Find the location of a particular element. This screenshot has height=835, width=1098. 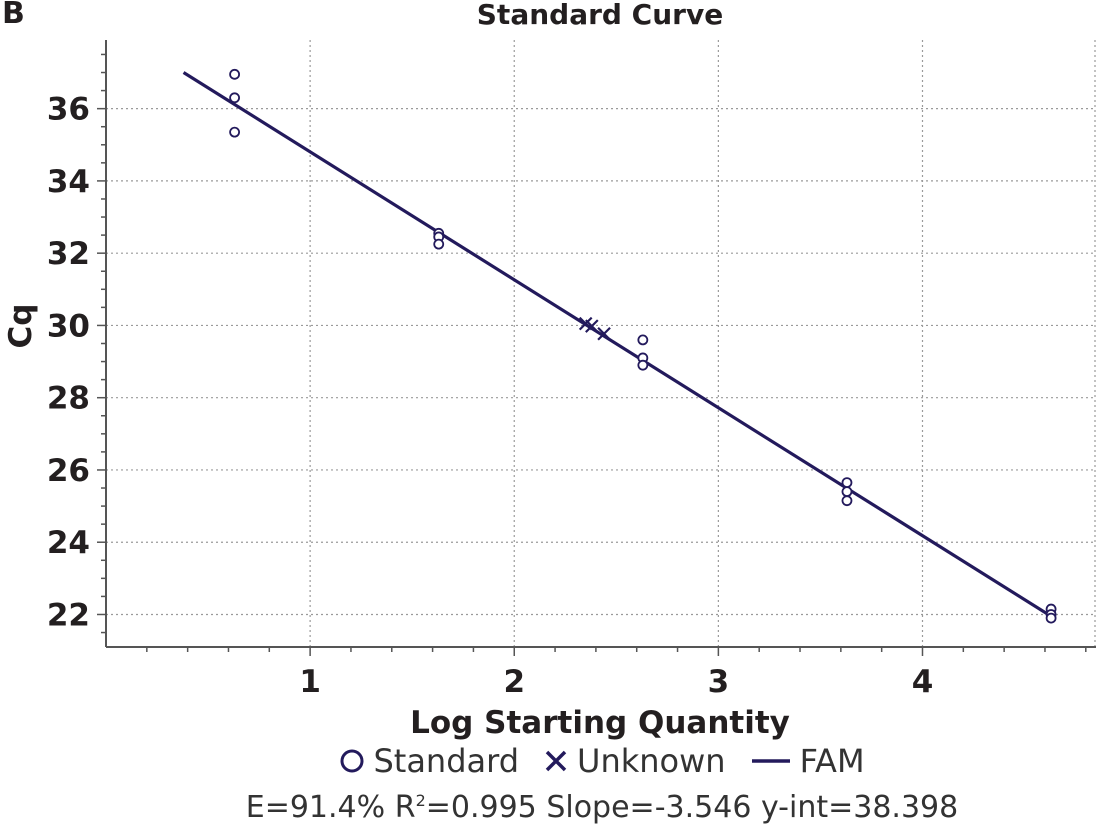

legend-item-standard: Standard is located at coordinates (429, 761).